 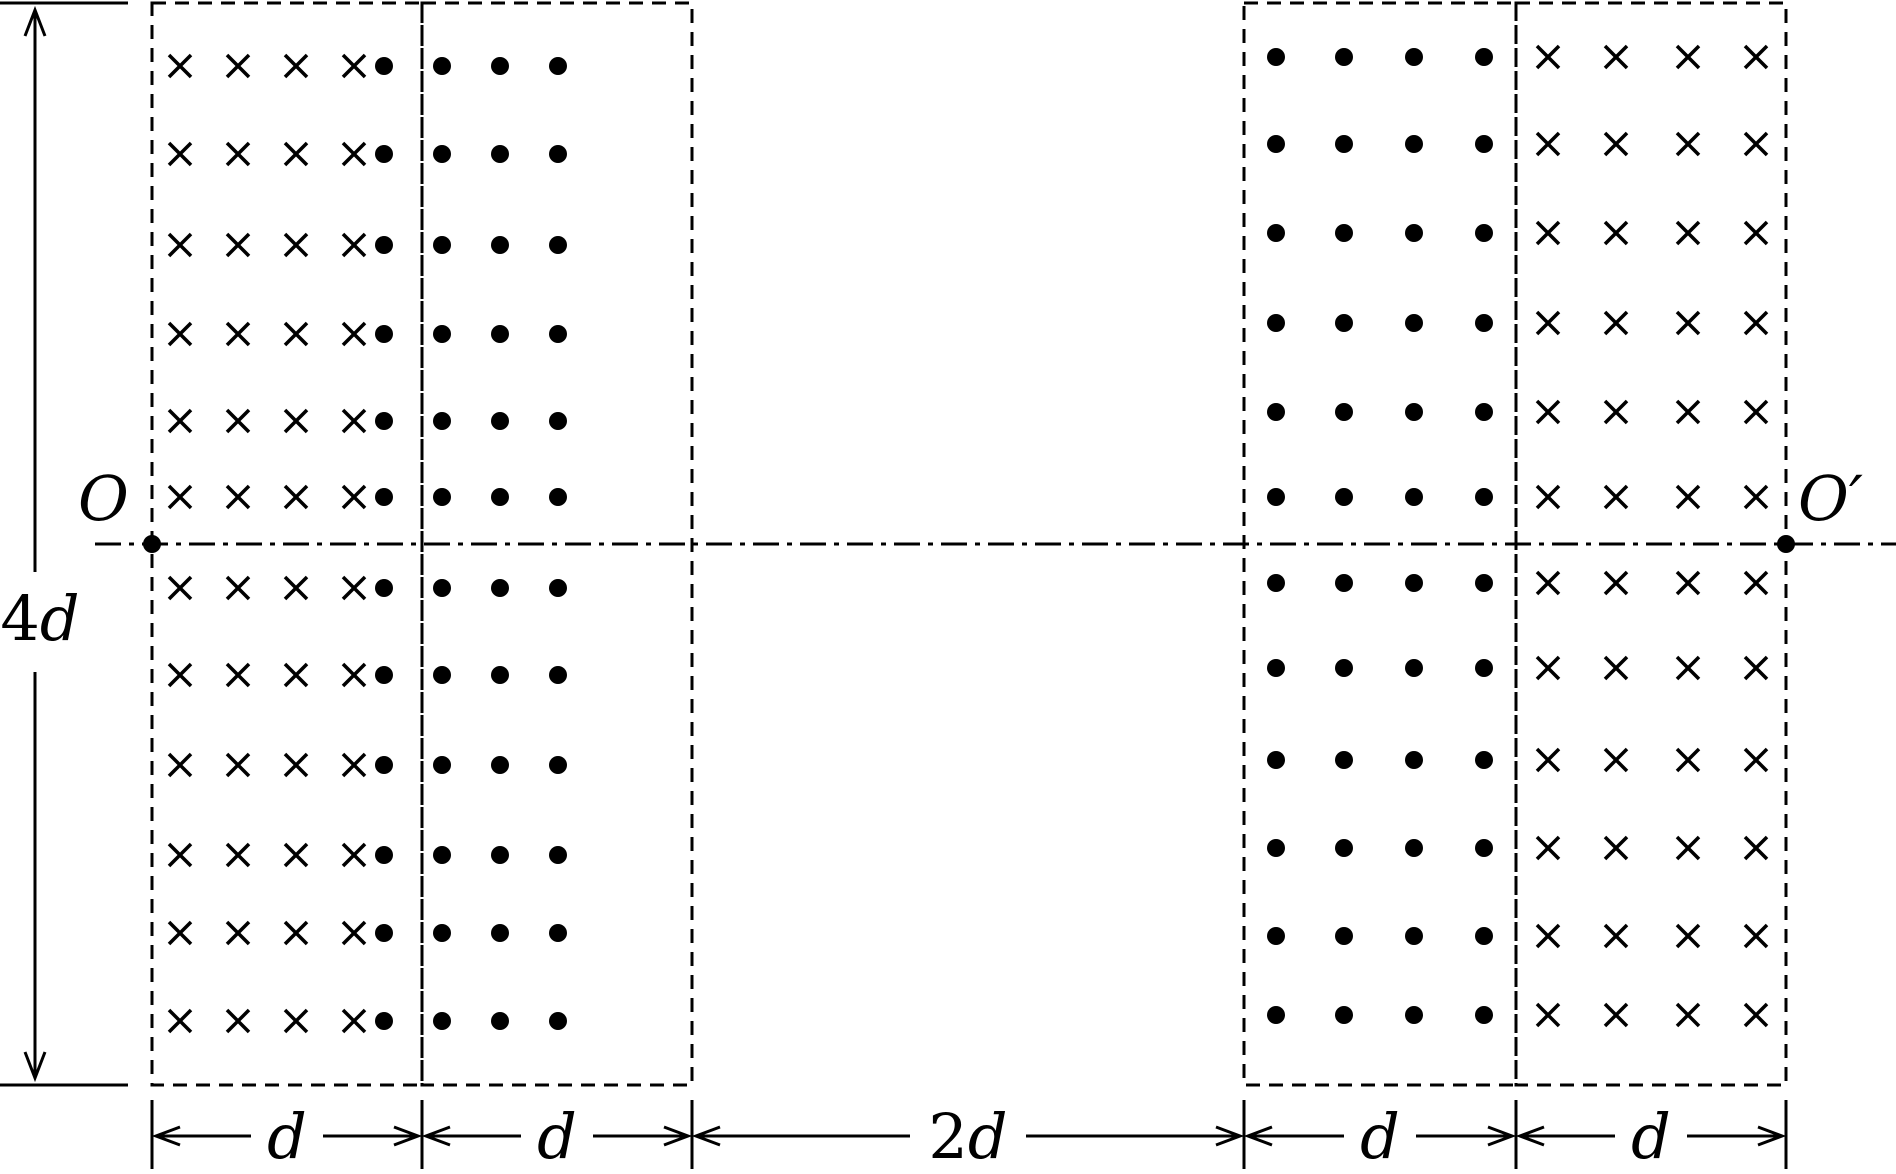 What do you see at coordinates (1651, 1134) in the screenshot?
I see `width-label-4: d` at bounding box center [1651, 1134].